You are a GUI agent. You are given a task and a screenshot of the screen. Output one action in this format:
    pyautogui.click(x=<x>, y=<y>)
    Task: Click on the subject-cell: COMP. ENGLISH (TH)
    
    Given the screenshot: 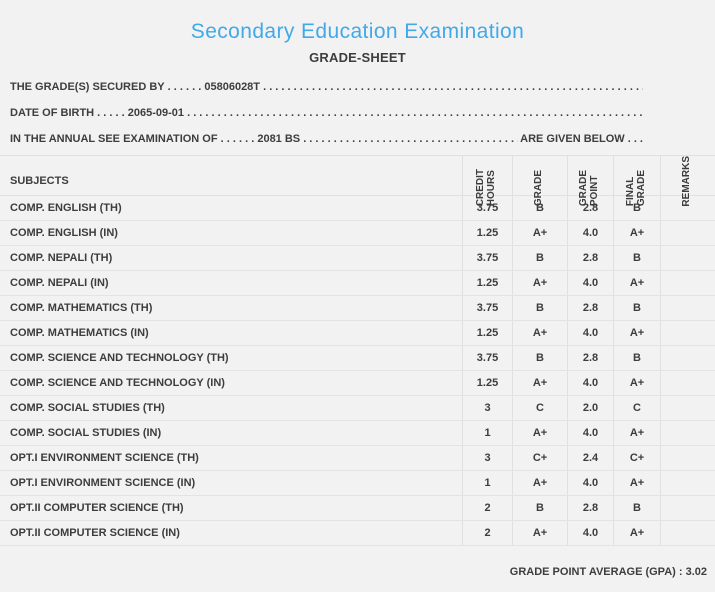 What is the action you would take?
    pyautogui.click(x=66, y=208)
    